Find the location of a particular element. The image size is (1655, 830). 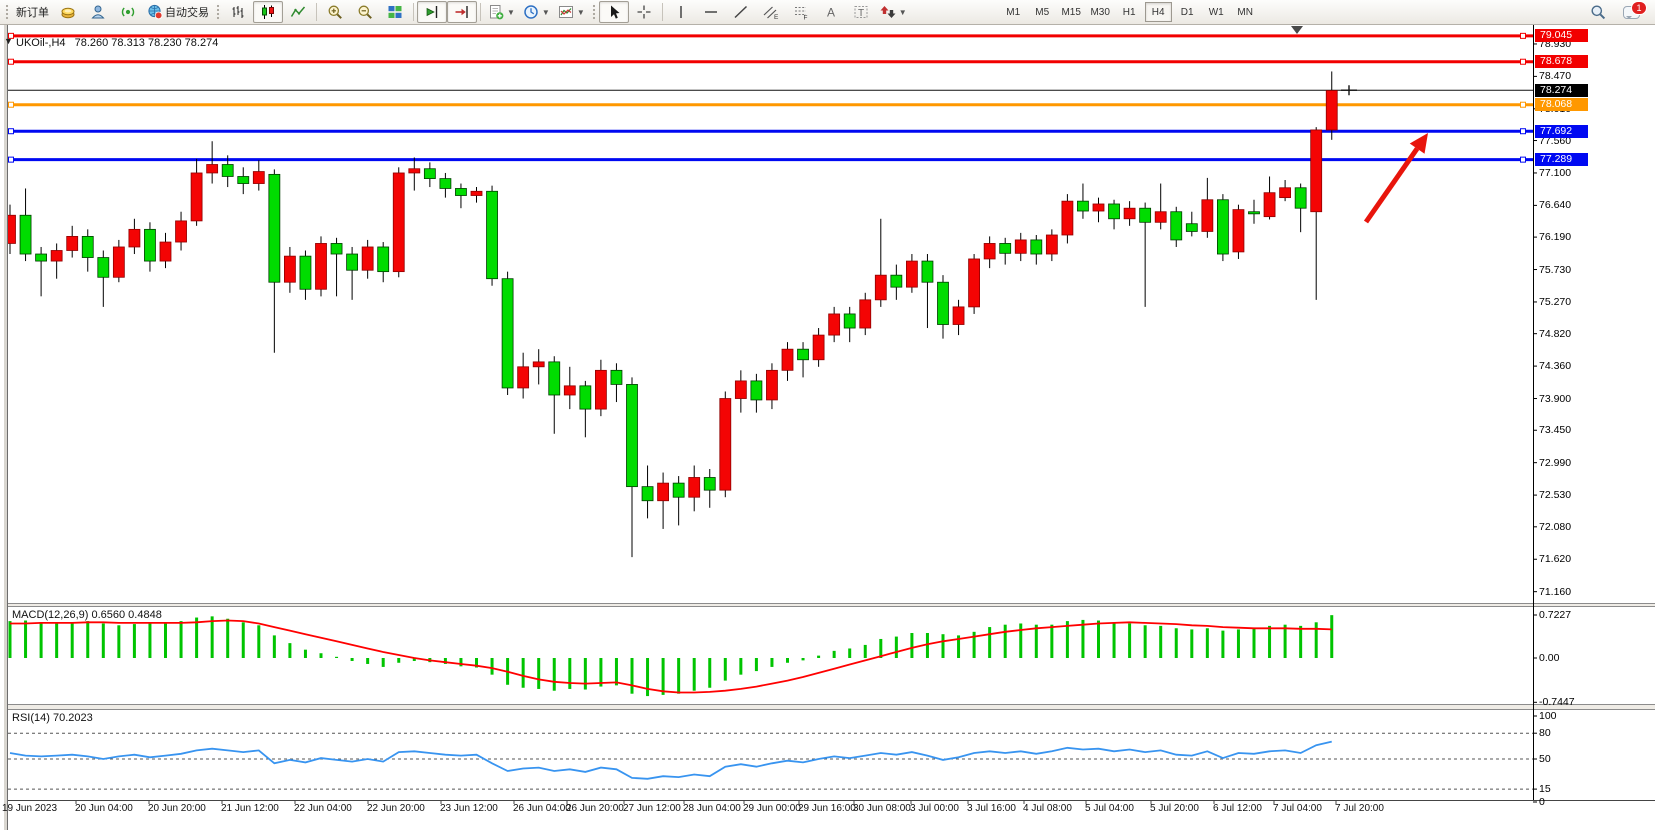

tile-windows-button is located at coordinates (395, 12).